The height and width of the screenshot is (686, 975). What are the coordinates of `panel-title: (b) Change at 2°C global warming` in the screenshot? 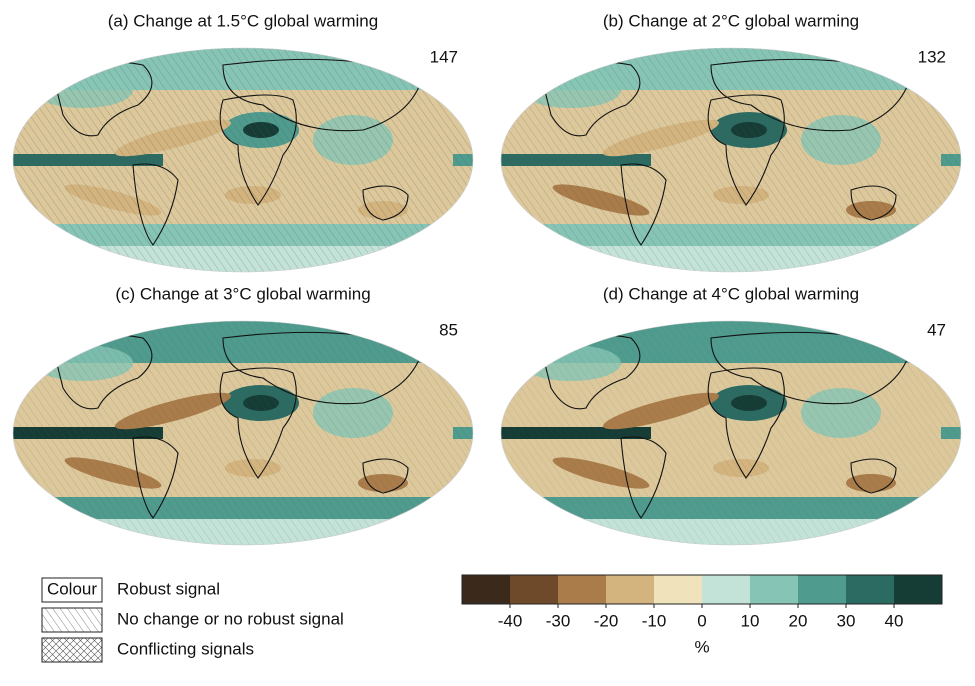 It's located at (731, 20).